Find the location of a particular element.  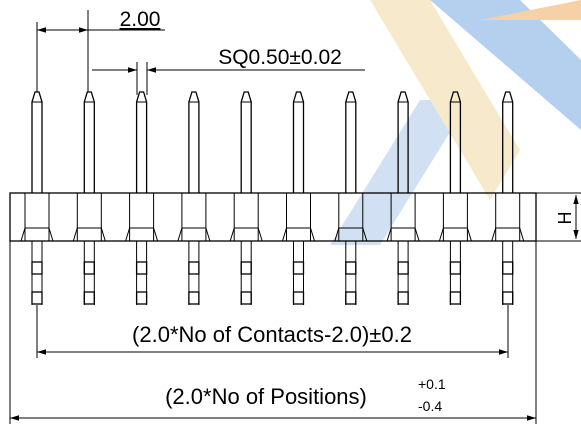

lower-tolerance: -0.4 is located at coordinates (430, 406).